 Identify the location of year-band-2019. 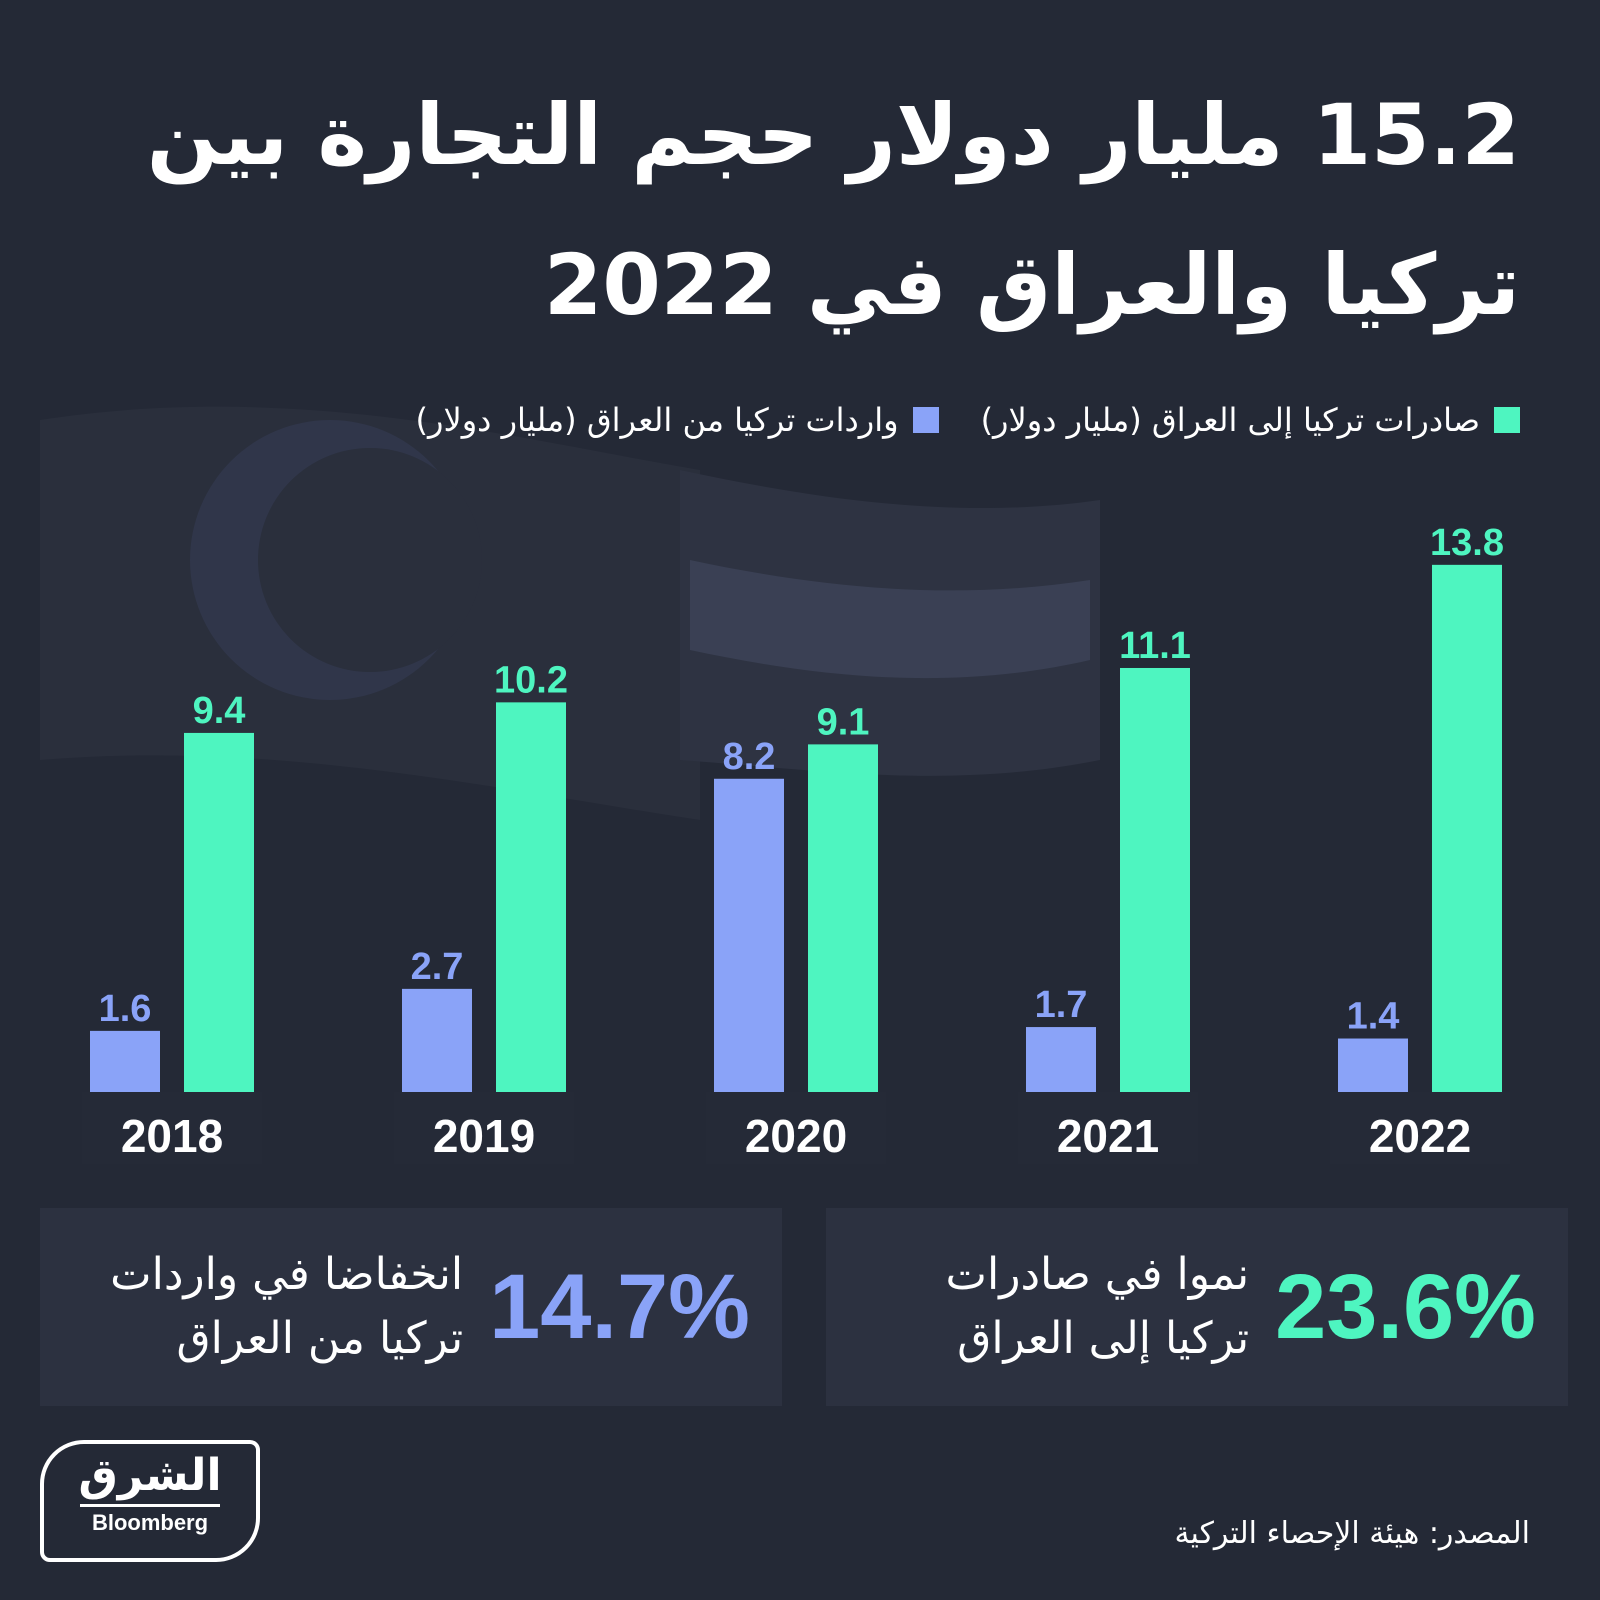
(484, 1128).